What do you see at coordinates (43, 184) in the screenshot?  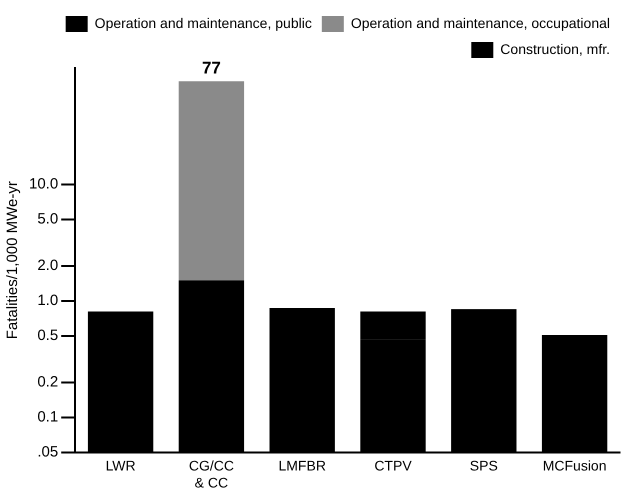 I see `y-tick-label: 10.0` at bounding box center [43, 184].